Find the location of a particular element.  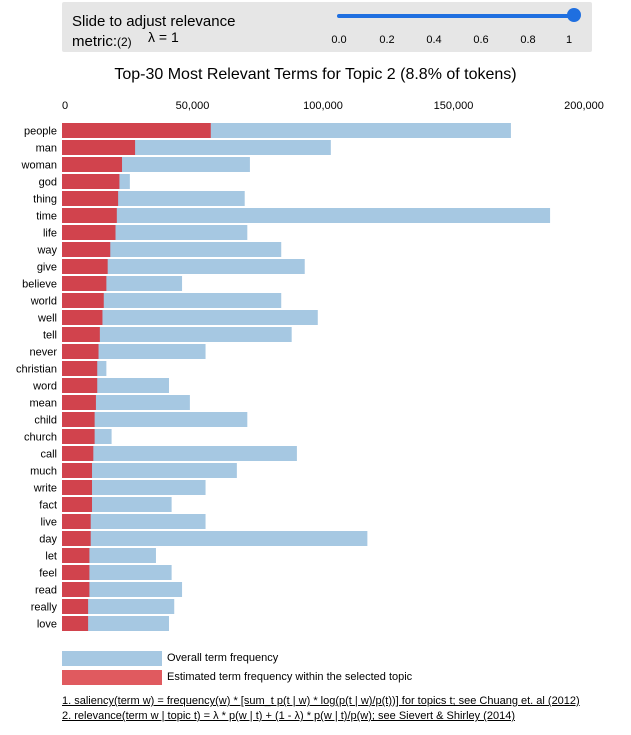

slider-tick: 0.2 is located at coordinates (387, 40).